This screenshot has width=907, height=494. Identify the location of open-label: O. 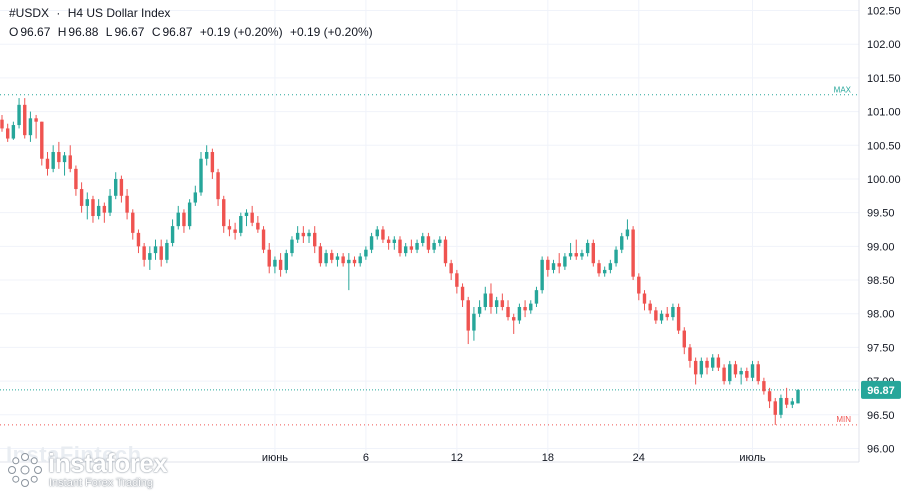
(14, 32).